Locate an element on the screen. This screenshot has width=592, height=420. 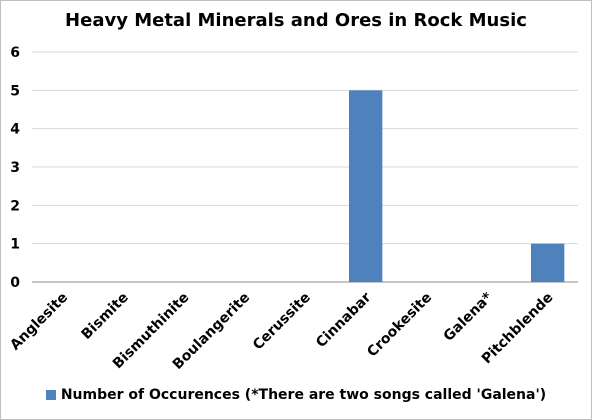
y-tick-label: 3 is located at coordinates (15, 168).